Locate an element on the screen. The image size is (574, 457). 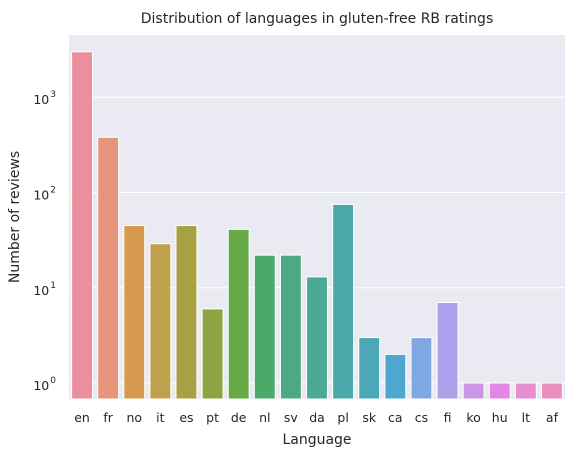
bar-ko is located at coordinates (473, 391).